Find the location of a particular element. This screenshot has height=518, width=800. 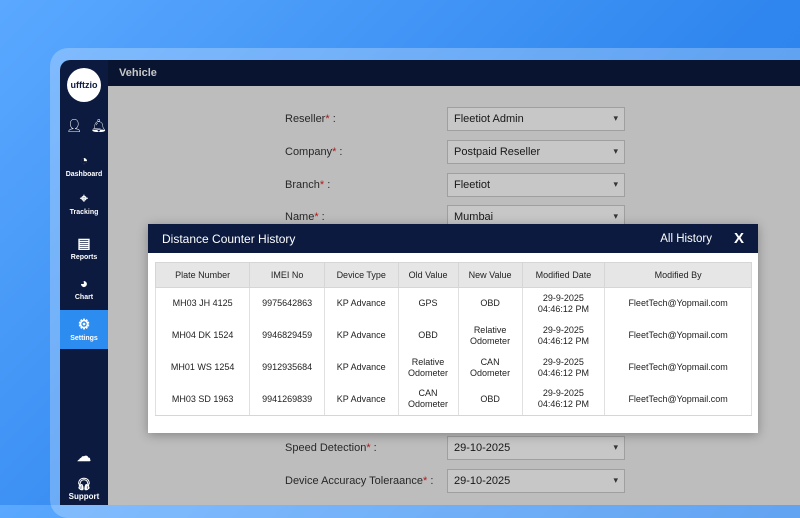

form-row-branch: Branch* : Fleetiot is located at coordinates (455, 185).